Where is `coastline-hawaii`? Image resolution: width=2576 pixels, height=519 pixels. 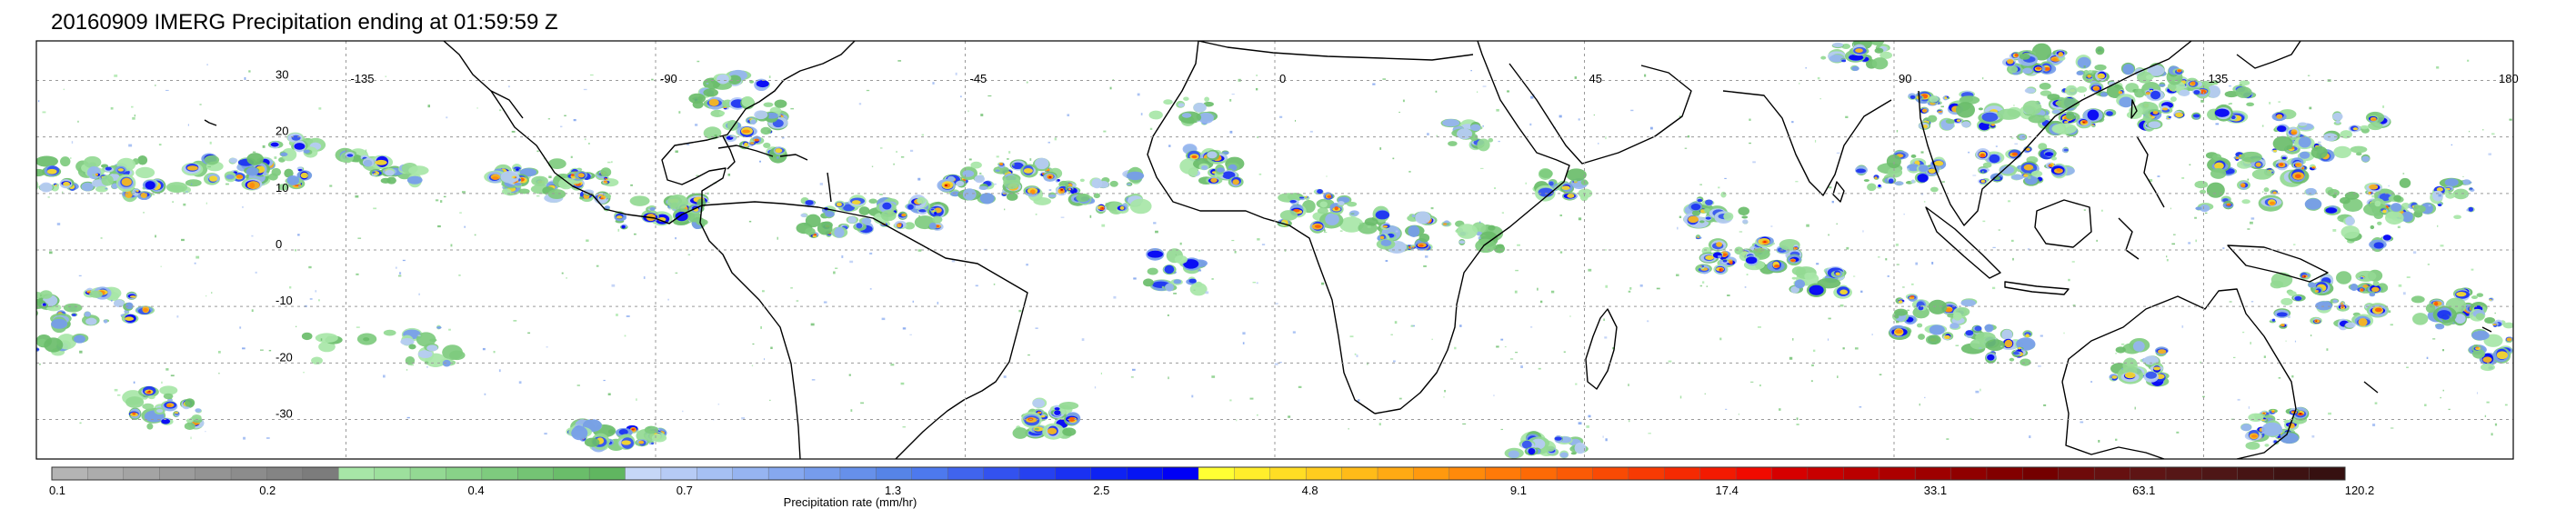
coastline-hawaii is located at coordinates (210, 123).